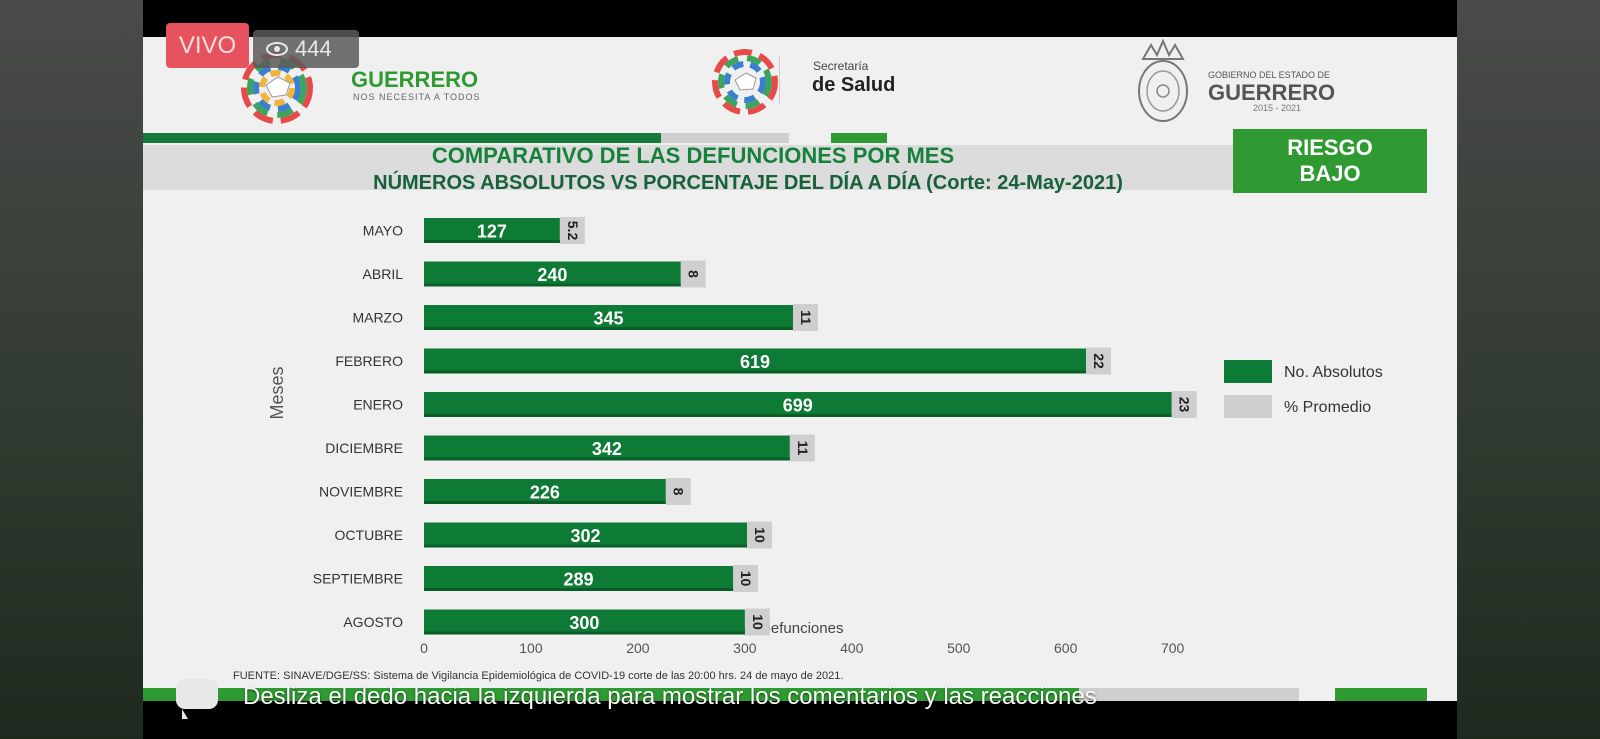 The image size is (1600, 739). I want to click on category-label: MARZO, so click(377, 318).